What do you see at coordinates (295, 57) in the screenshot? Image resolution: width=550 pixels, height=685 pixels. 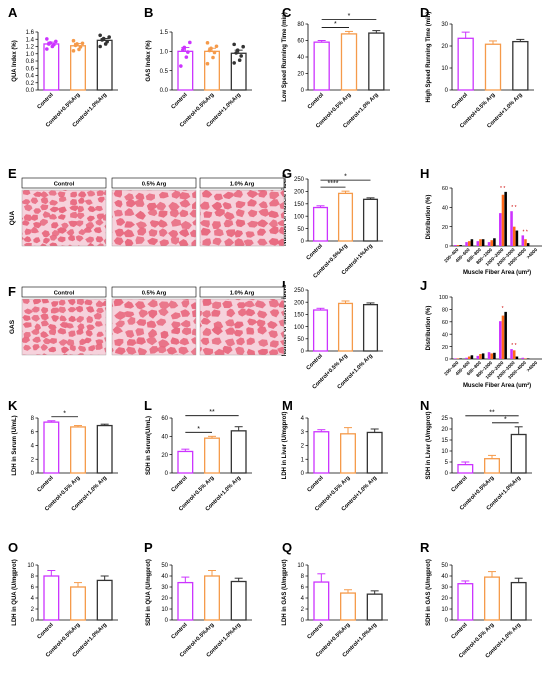 I see `y-axis-C: 0 20 40 60 80 Low Speed Running Time (min)` at bounding box center [295, 57].